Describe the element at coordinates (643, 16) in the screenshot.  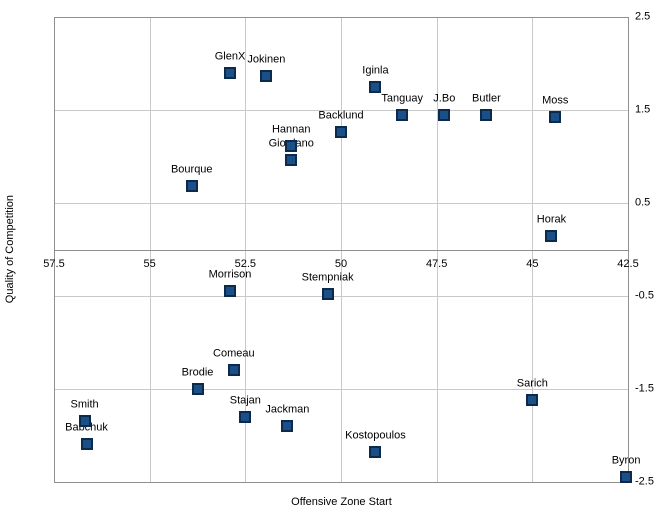
I see `y-tick-label-2-5: 2.5` at that location.